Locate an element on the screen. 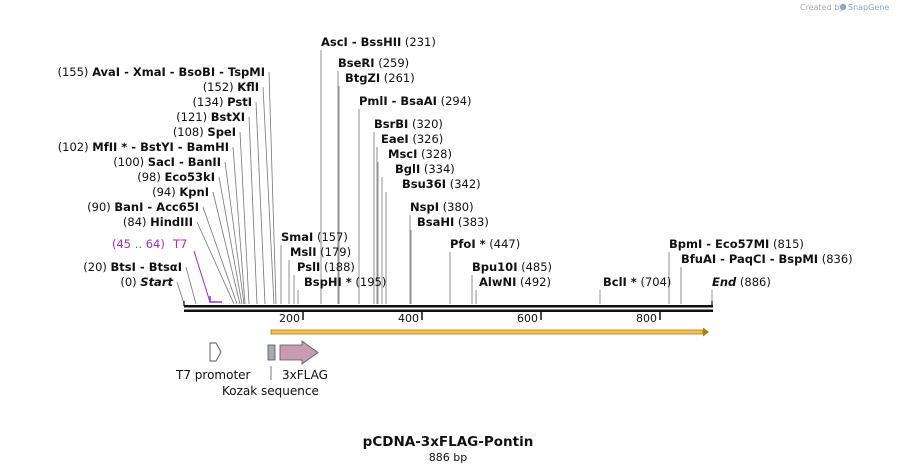 Image resolution: width=897 pixels, height=472 pixels. site-label: (100) SacI - BanII is located at coordinates (167, 162).